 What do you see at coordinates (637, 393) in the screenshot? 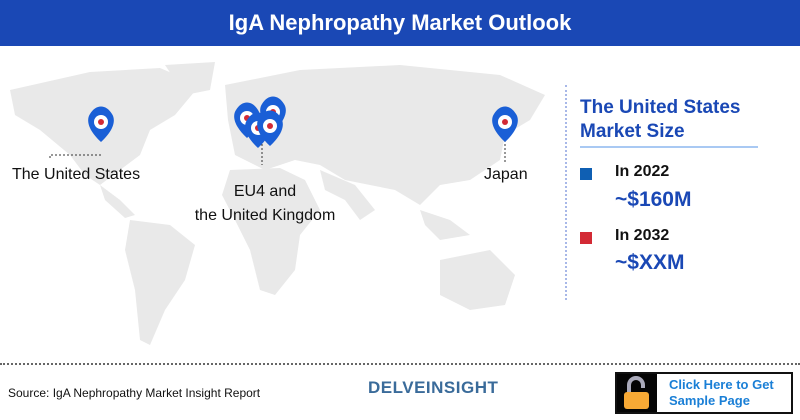
I see `unlock-icon` at bounding box center [637, 393].